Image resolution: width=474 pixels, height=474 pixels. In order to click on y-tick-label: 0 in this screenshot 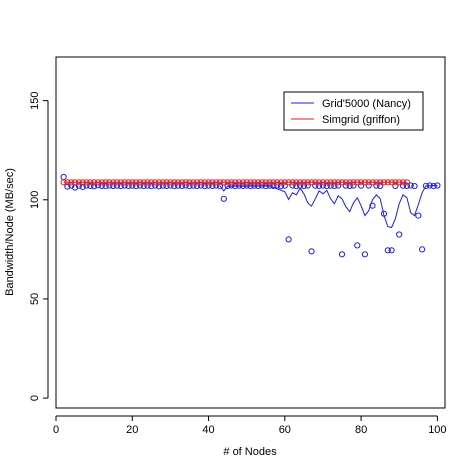, I will do `click(35, 398)`.